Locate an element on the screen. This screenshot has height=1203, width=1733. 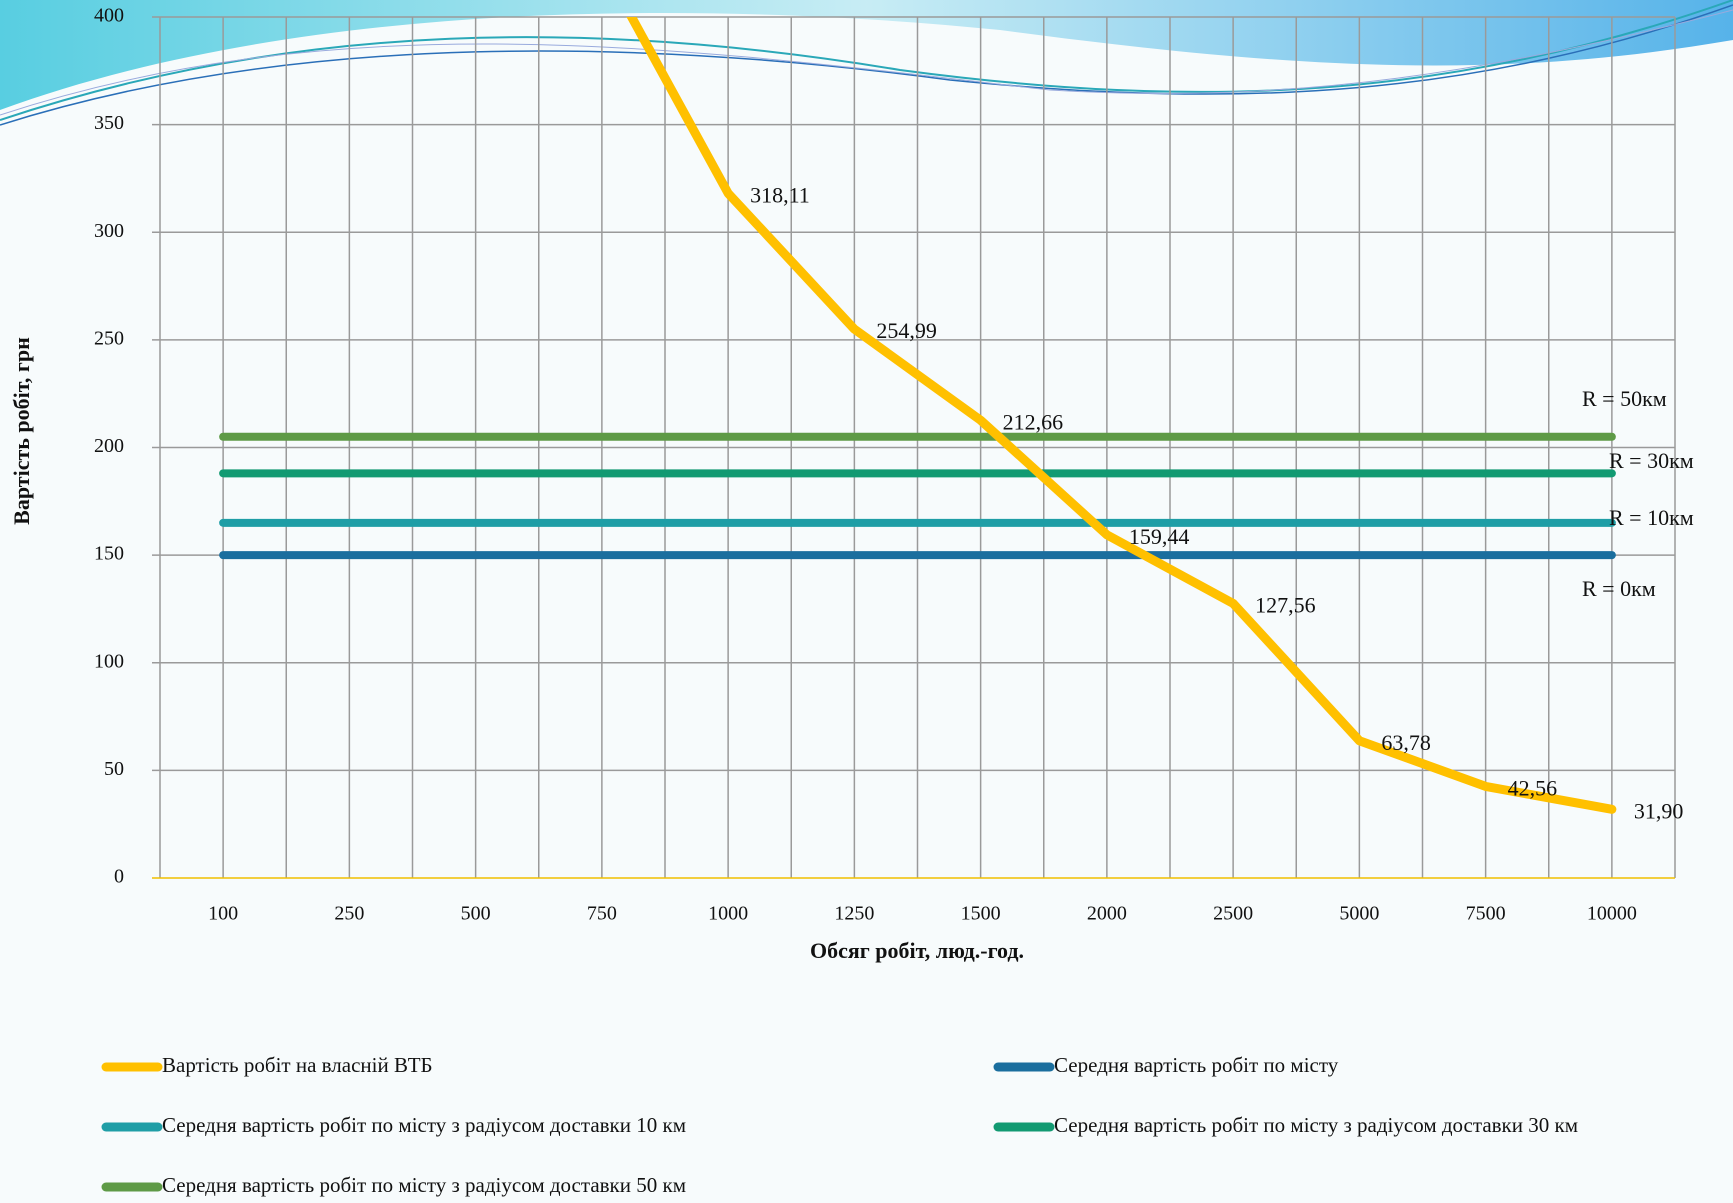
annotation: R = 30км is located at coordinates (1651, 460).